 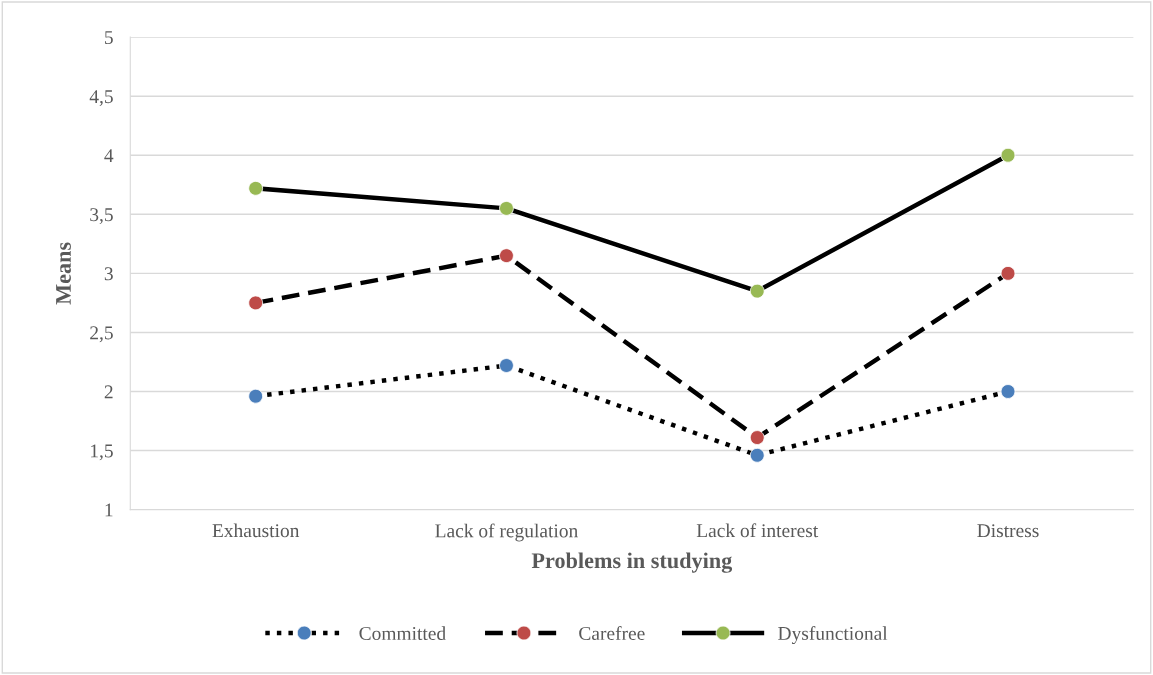 What do you see at coordinates (101, 98) in the screenshot?
I see `y-tick-label: 4,5` at bounding box center [101, 98].